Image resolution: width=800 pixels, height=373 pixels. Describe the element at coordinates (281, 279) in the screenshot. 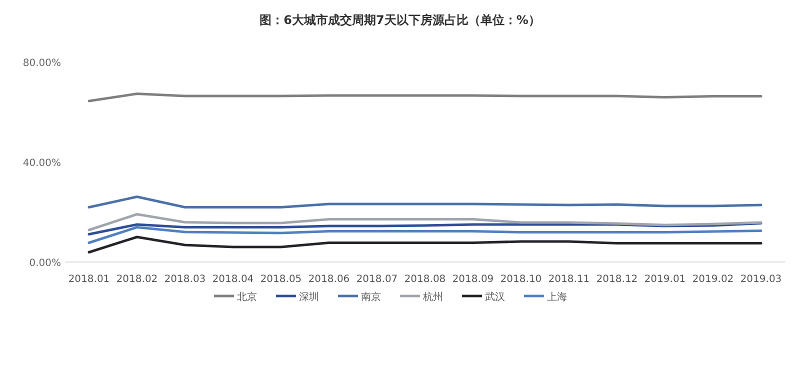

I see `x-tick-label: 2018.05` at that location.